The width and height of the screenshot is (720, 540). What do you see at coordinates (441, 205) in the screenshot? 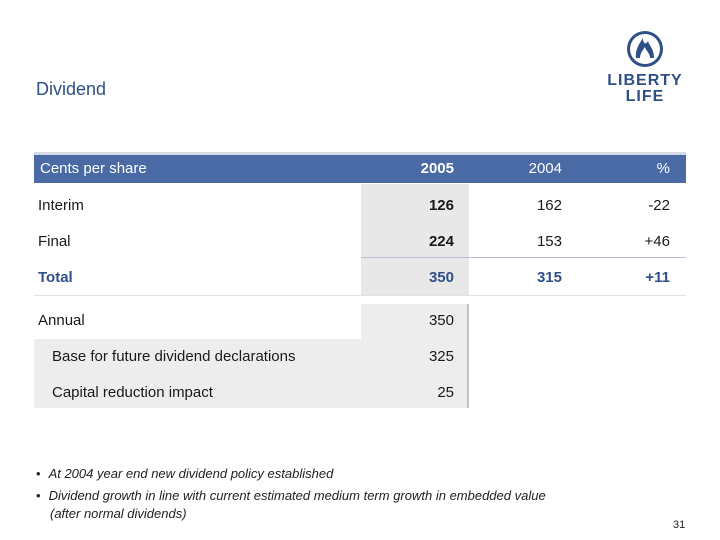
I see `row-interim-2005: 126` at bounding box center [441, 205].